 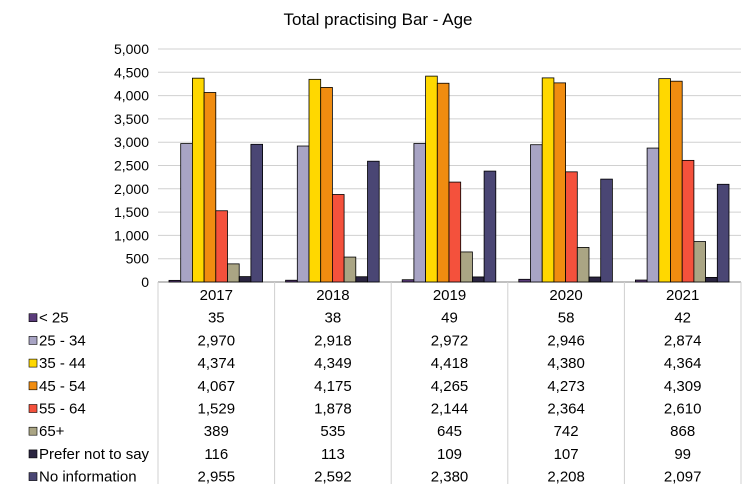 I want to click on bar-55-64-2019, so click(x=455, y=232).